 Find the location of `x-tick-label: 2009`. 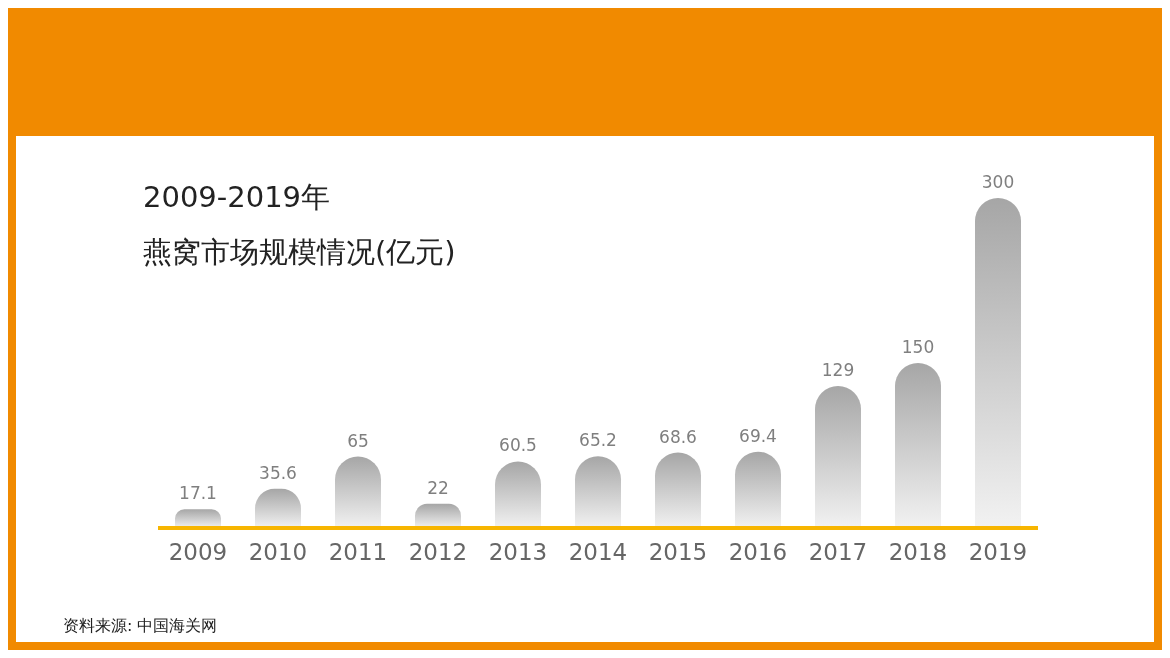

x-tick-label: 2009 is located at coordinates (198, 552).